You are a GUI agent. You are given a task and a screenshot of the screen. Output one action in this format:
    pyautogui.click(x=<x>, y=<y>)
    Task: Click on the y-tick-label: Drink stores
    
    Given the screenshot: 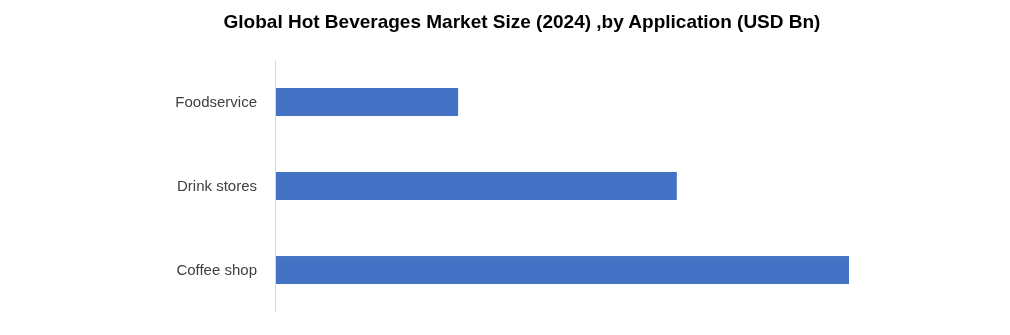 What is the action you would take?
    pyautogui.click(x=216, y=185)
    